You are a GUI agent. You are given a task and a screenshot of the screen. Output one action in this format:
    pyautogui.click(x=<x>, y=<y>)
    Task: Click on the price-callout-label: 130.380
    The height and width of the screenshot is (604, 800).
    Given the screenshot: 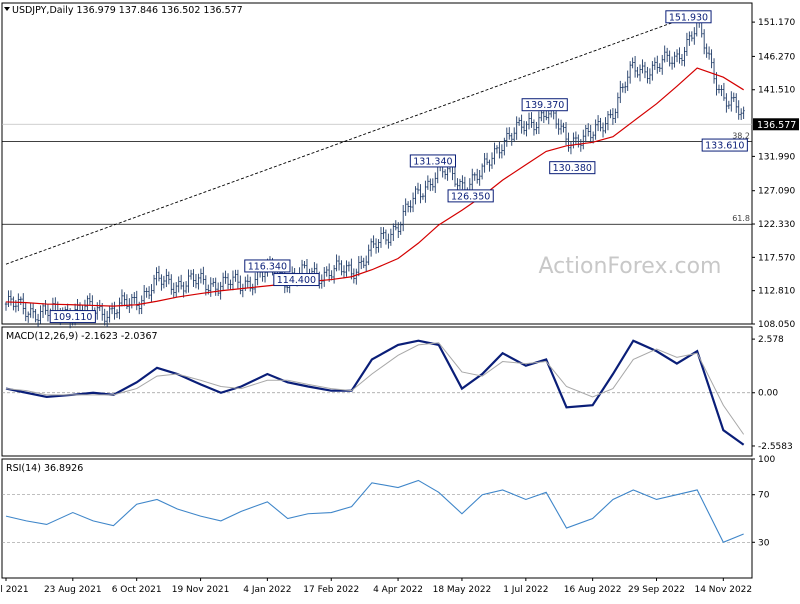 What is the action you would take?
    pyautogui.click(x=572, y=168)
    